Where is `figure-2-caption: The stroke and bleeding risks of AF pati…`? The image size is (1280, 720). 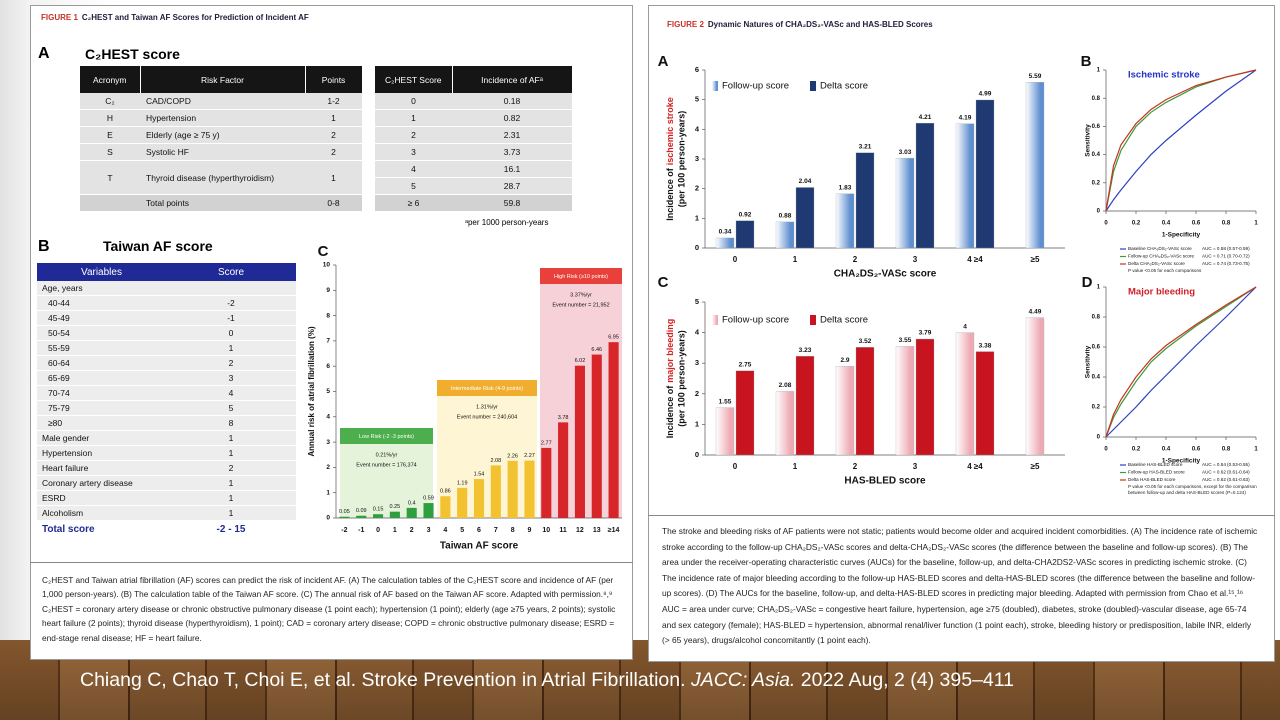 figure-2-caption: The stroke and bleeding risks of AF pati… is located at coordinates (961, 585).